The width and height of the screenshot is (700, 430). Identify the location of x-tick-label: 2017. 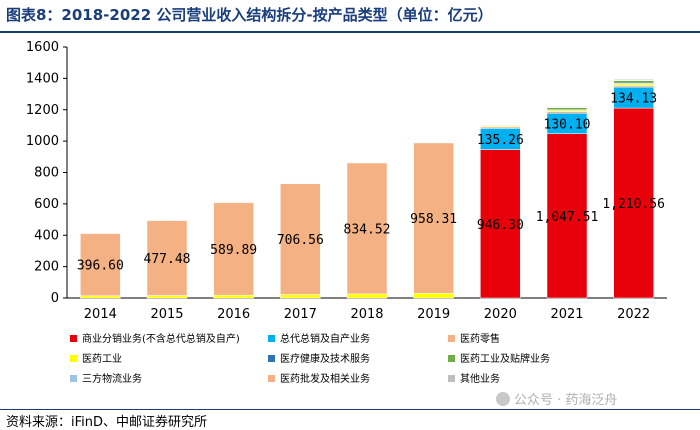
(300, 314).